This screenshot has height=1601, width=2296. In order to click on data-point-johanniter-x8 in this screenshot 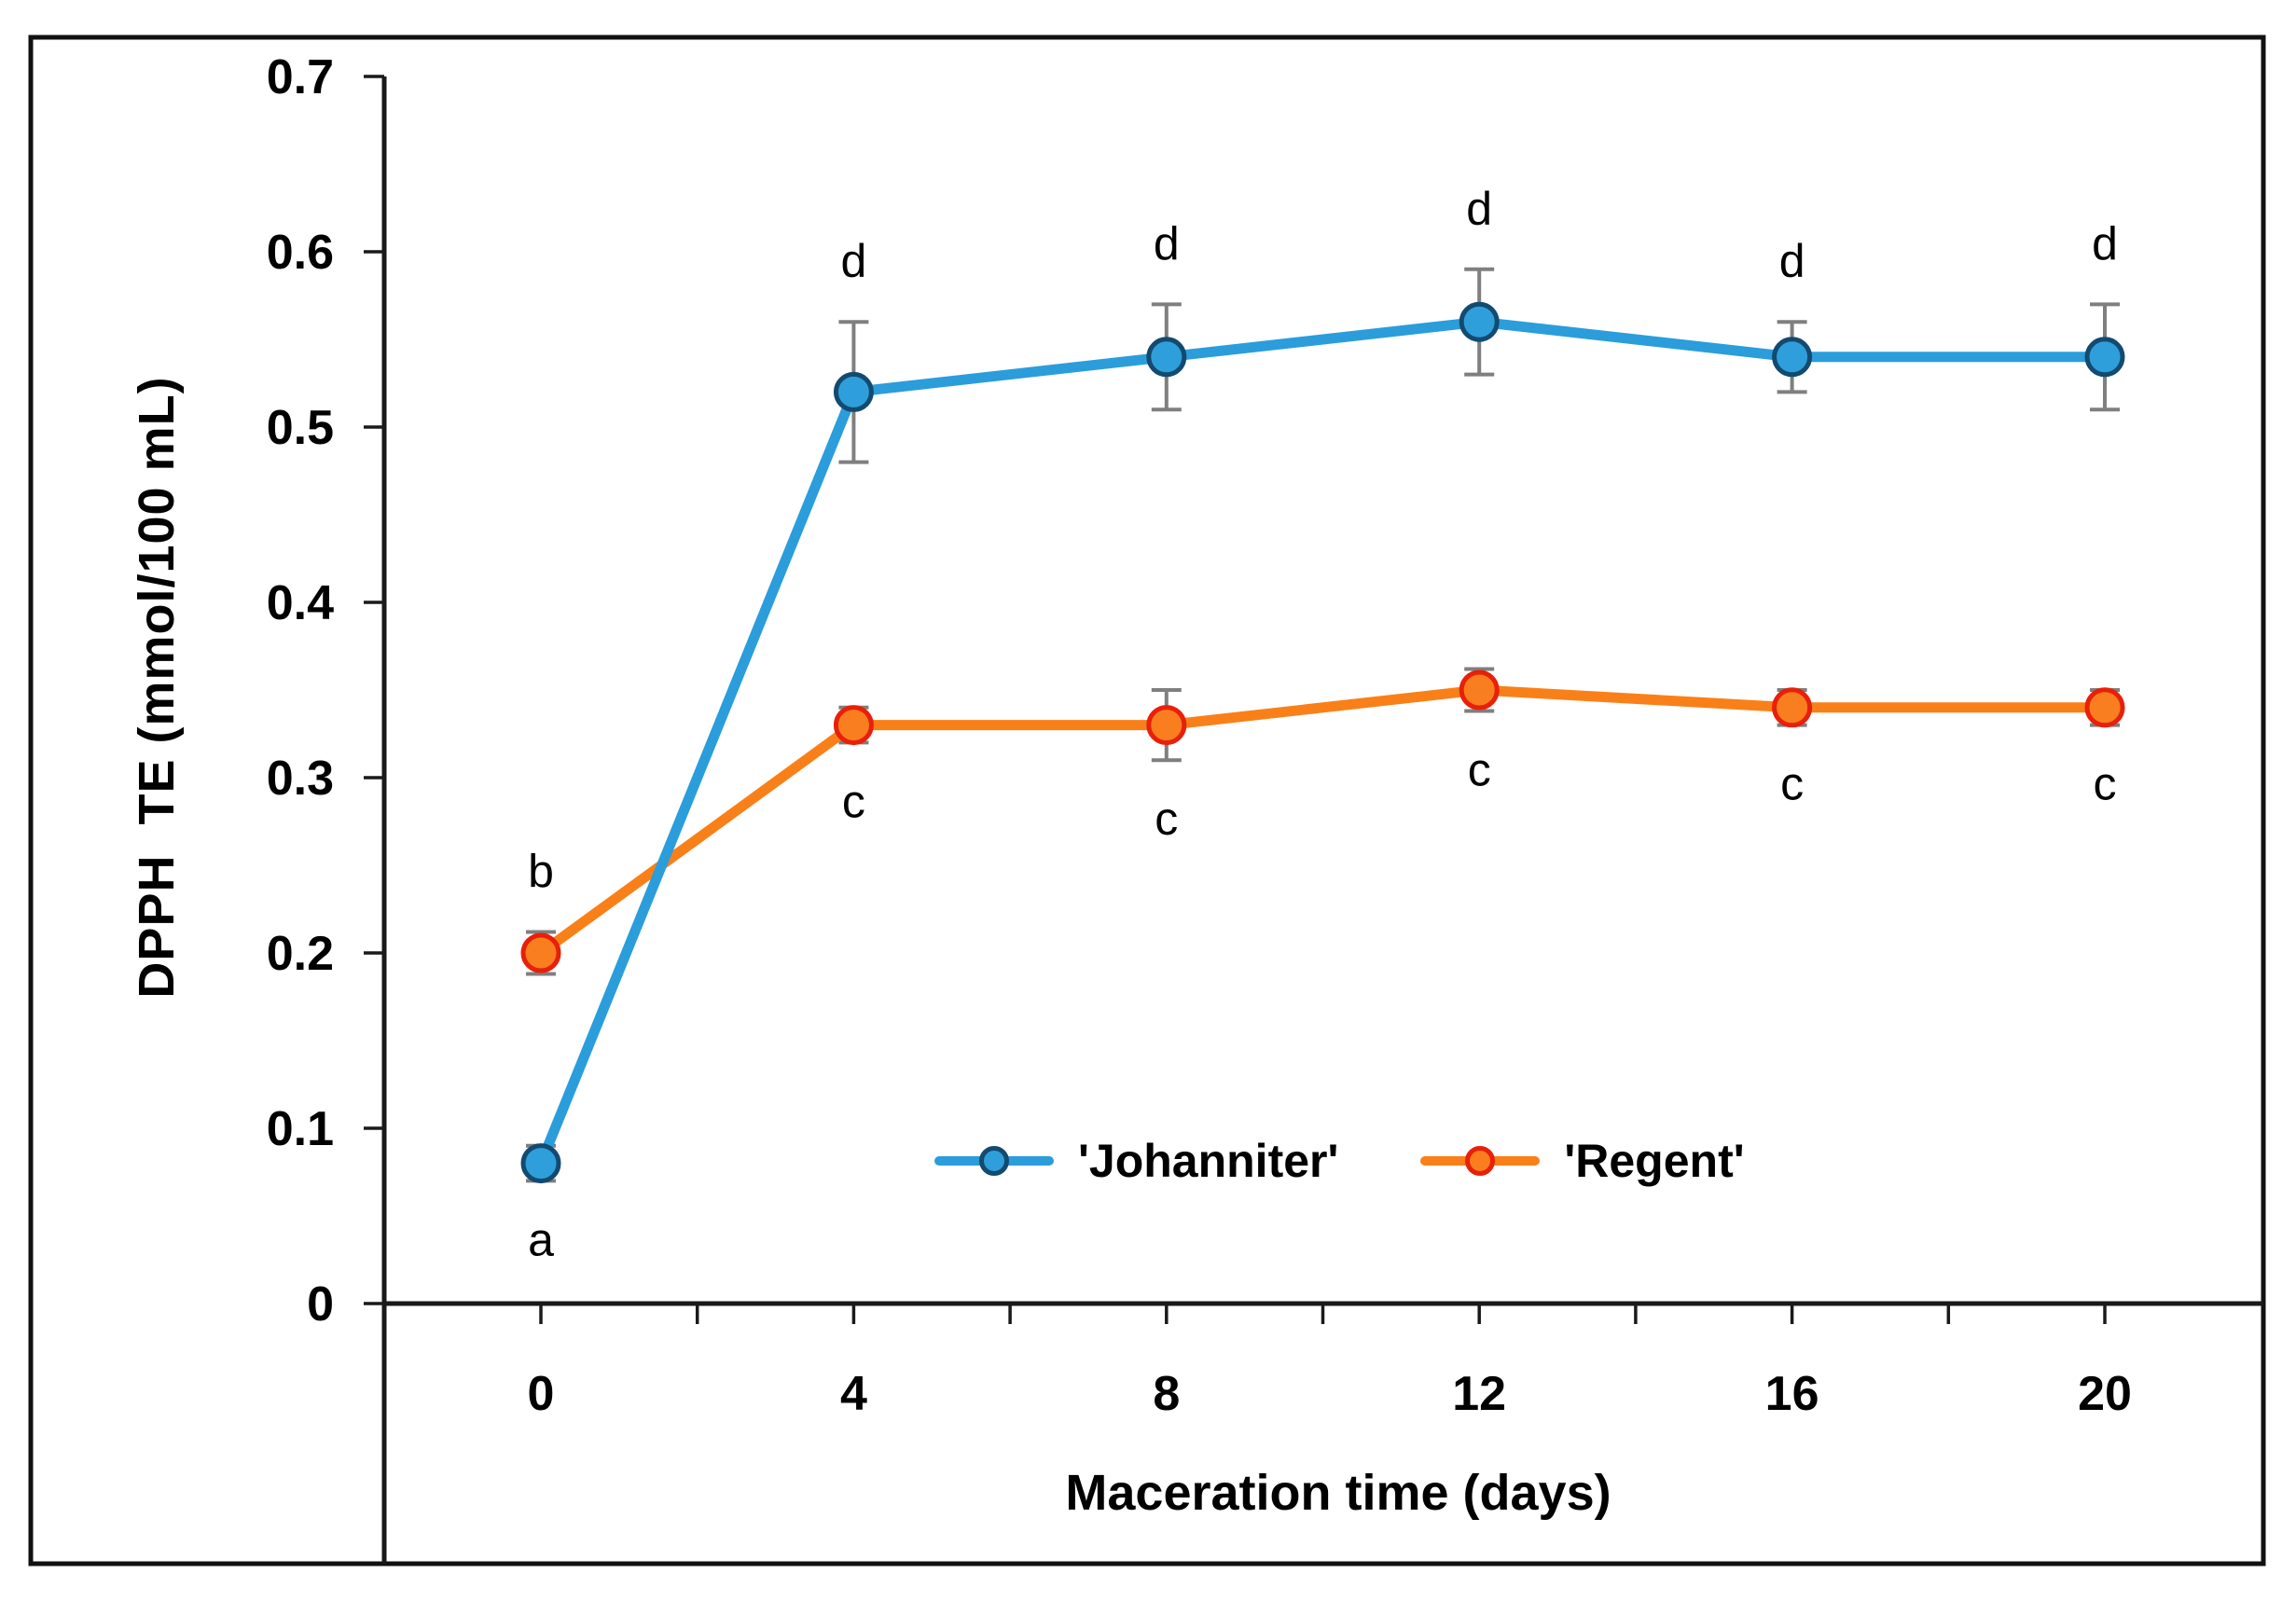, I will do `click(1166, 357)`.